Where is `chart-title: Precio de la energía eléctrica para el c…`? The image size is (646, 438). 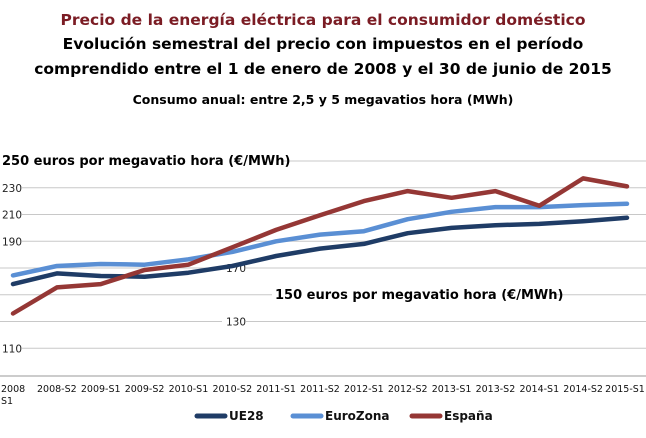 chart-title: Precio de la energía eléctrica para el c… is located at coordinates (323, 20).